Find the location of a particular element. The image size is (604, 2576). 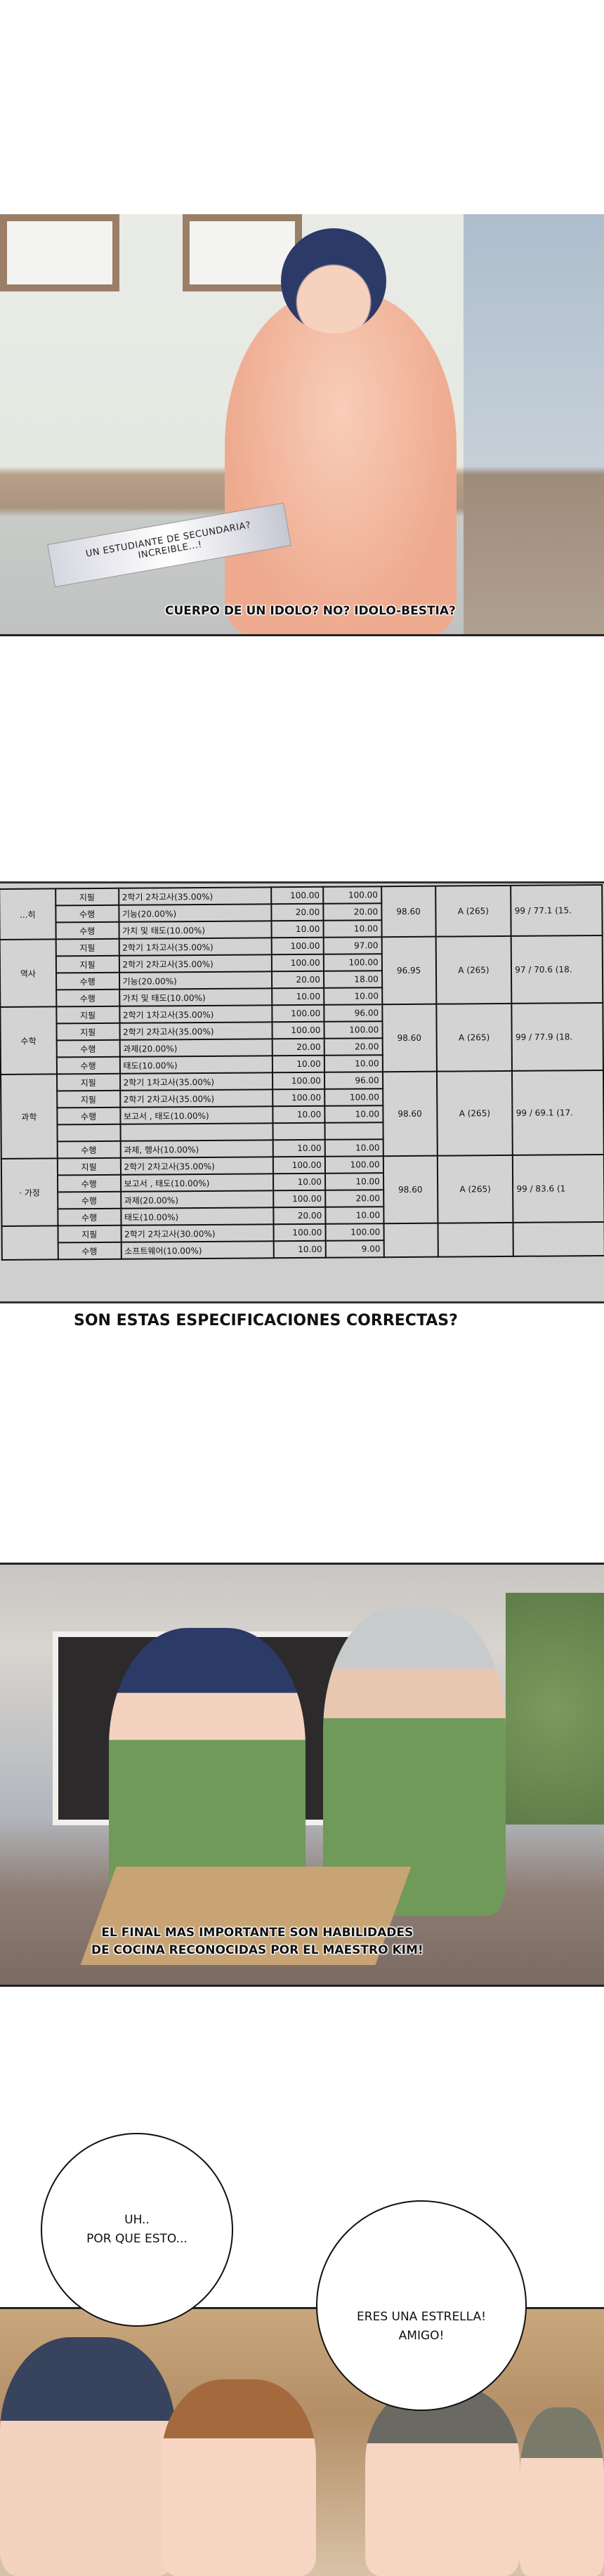

score-cell is located at coordinates (353, 1131).